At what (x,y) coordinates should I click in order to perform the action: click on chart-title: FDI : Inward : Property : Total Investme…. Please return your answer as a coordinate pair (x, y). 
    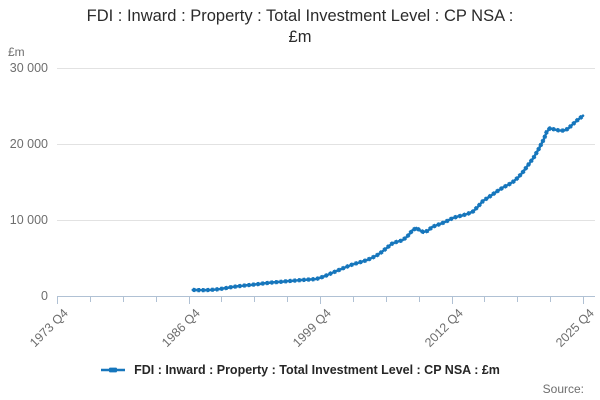
    Looking at the image, I should click on (300, 27).